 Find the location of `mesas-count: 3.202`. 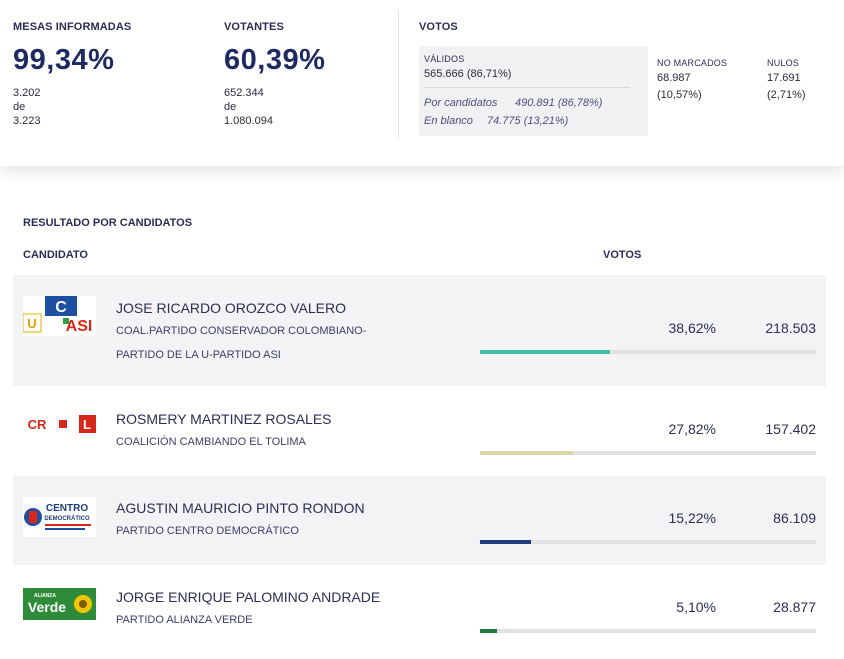

mesas-count: 3.202 is located at coordinates (27, 93).